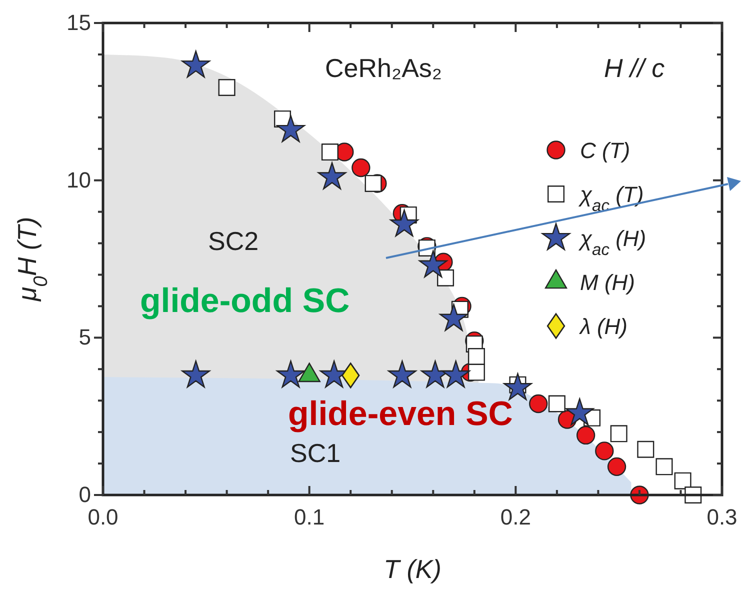  Describe the element at coordinates (84, 337) in the screenshot. I see `y-tick-label: 5` at that location.